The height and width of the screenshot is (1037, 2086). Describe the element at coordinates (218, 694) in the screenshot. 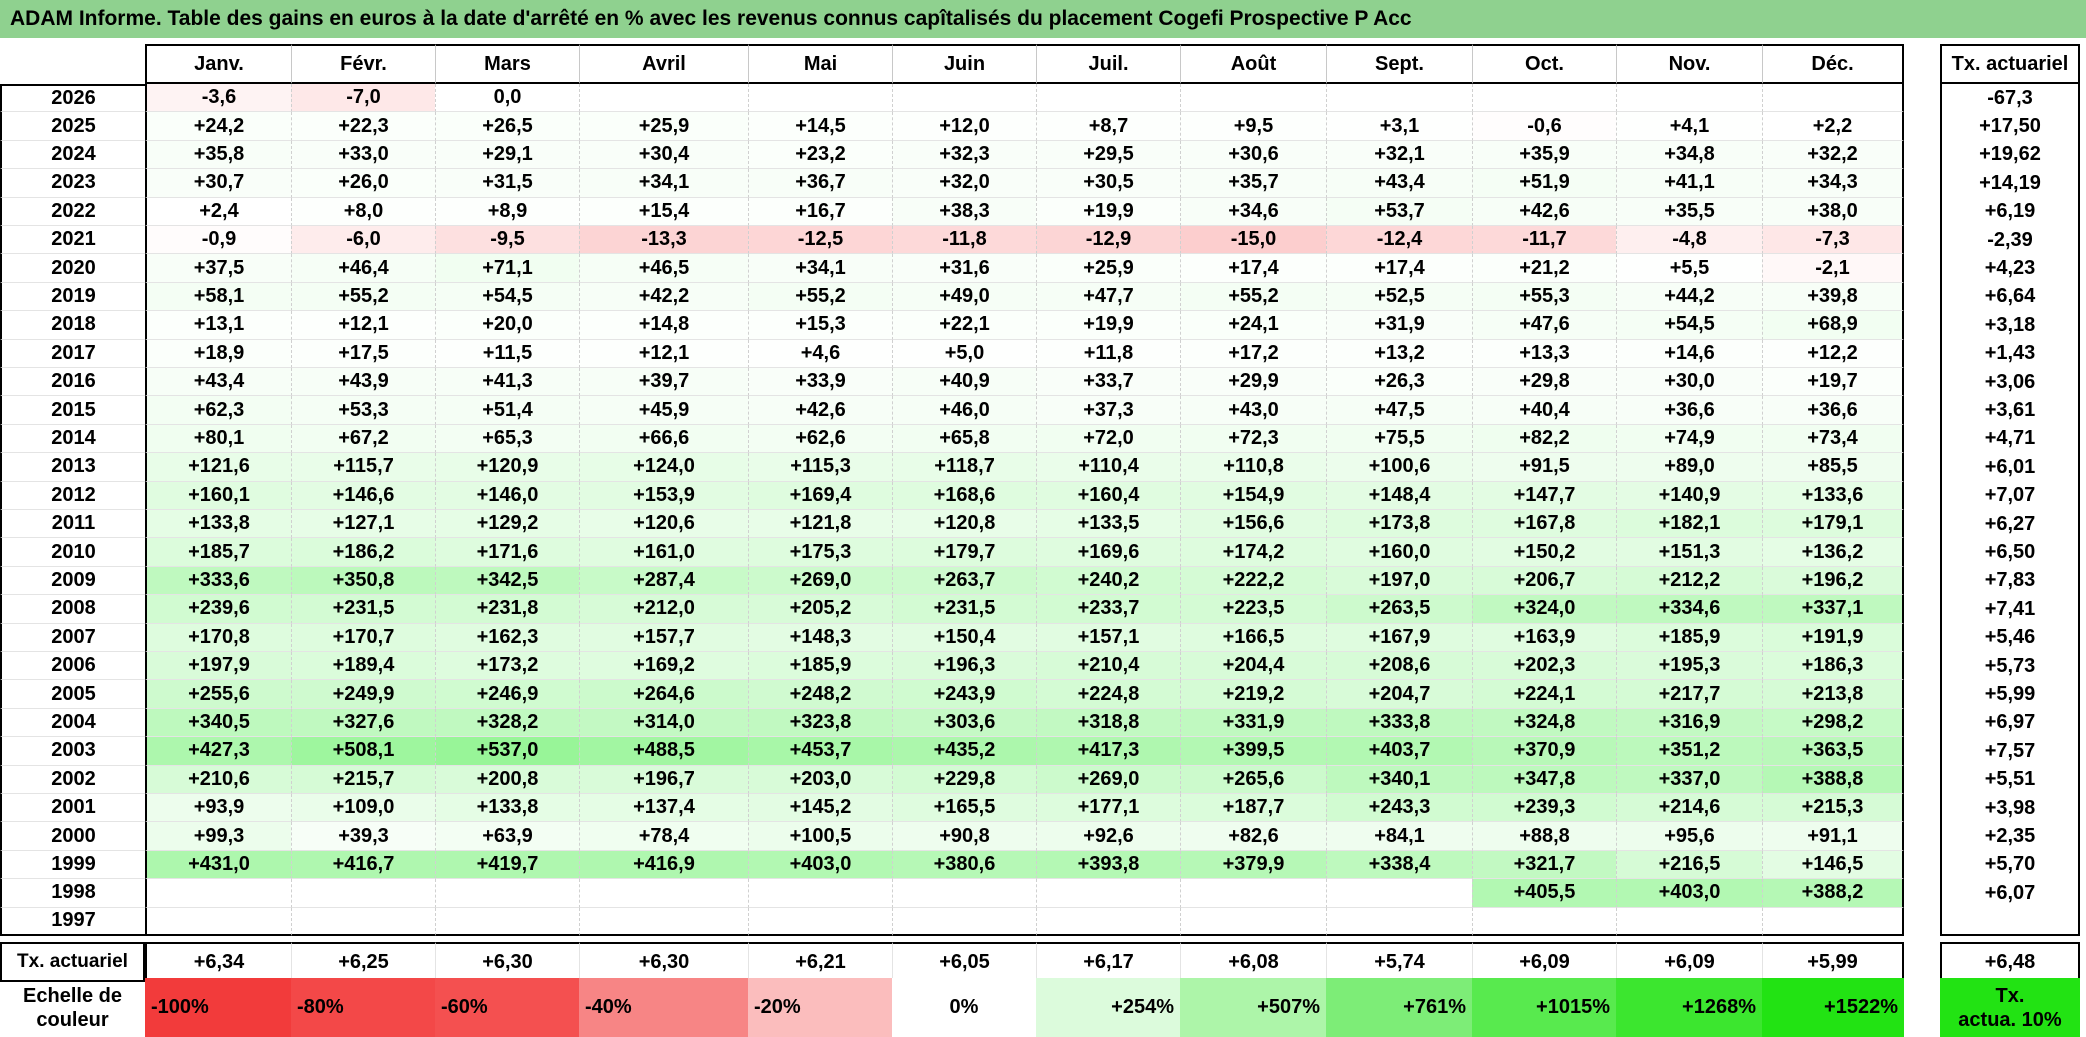

I see `gain-cell: +255,6` at that location.